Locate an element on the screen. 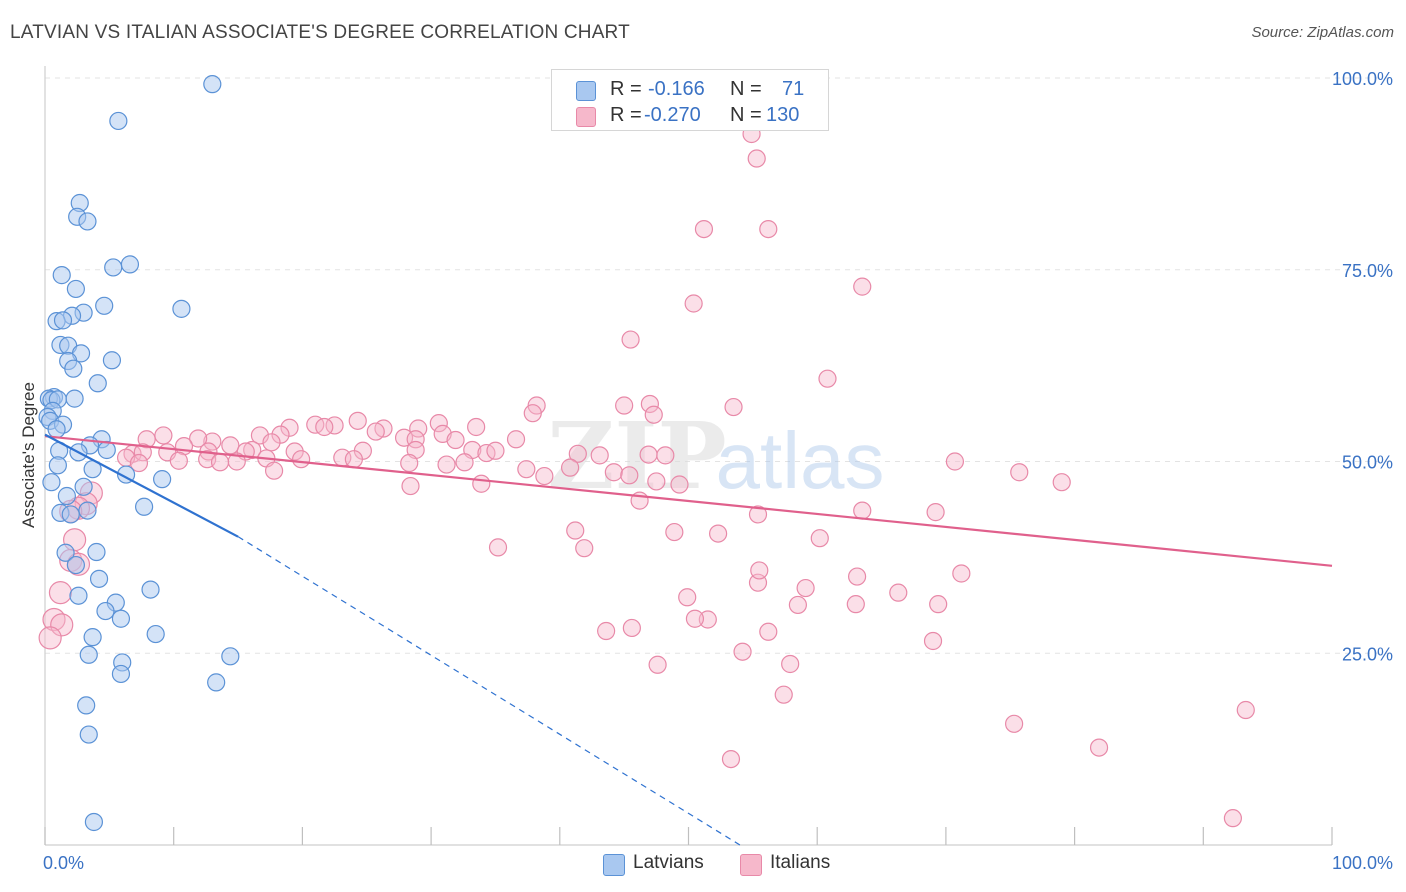 This screenshot has height=892, width=1406. stats-row-latvians: R = -0.166 N = 71 is located at coordinates (690, 90).